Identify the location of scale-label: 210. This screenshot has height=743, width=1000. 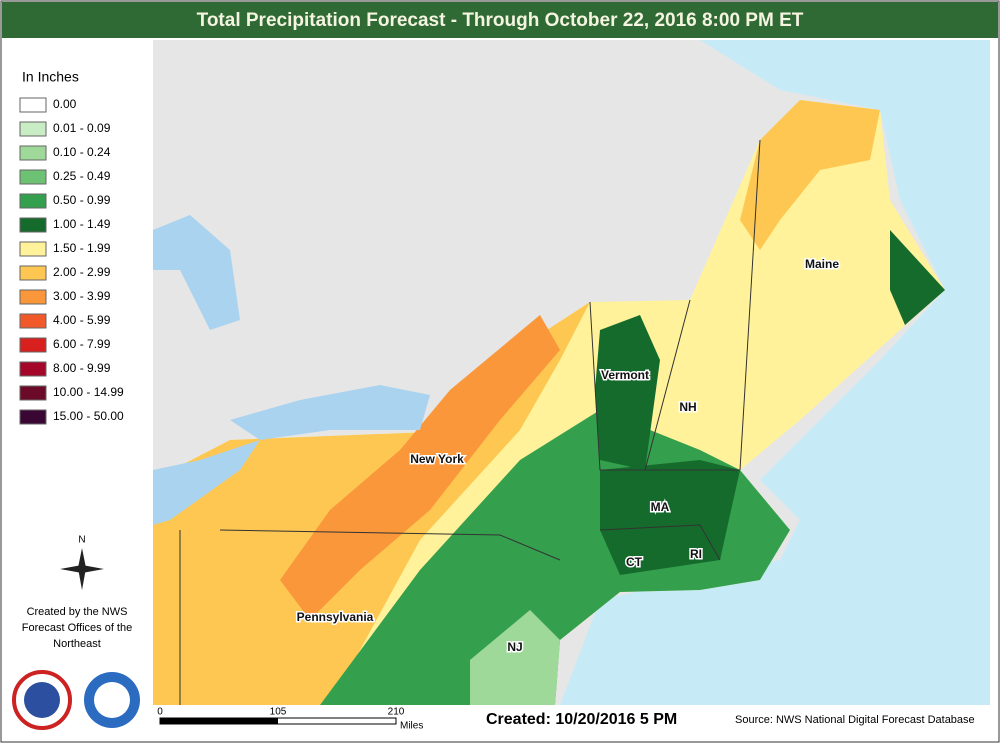
(396, 712).